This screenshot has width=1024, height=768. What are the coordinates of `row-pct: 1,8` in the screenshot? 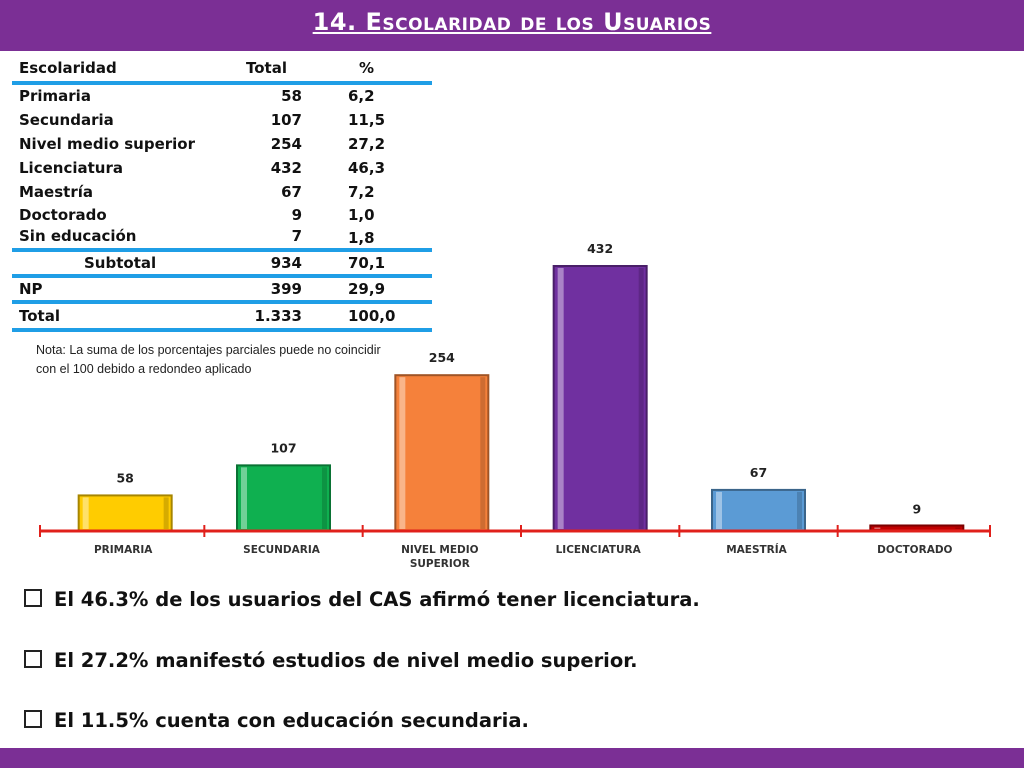 It's located at (361, 238).